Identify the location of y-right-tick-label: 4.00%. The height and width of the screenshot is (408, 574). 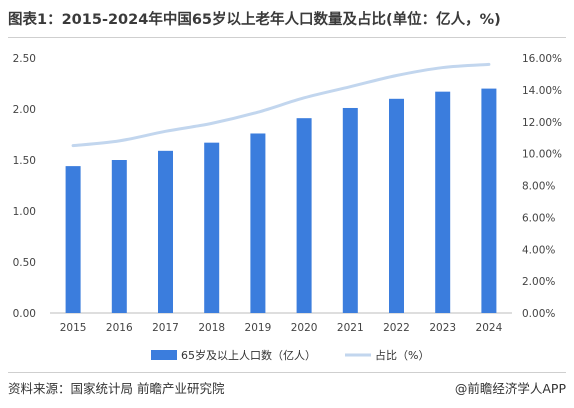
(538, 250).